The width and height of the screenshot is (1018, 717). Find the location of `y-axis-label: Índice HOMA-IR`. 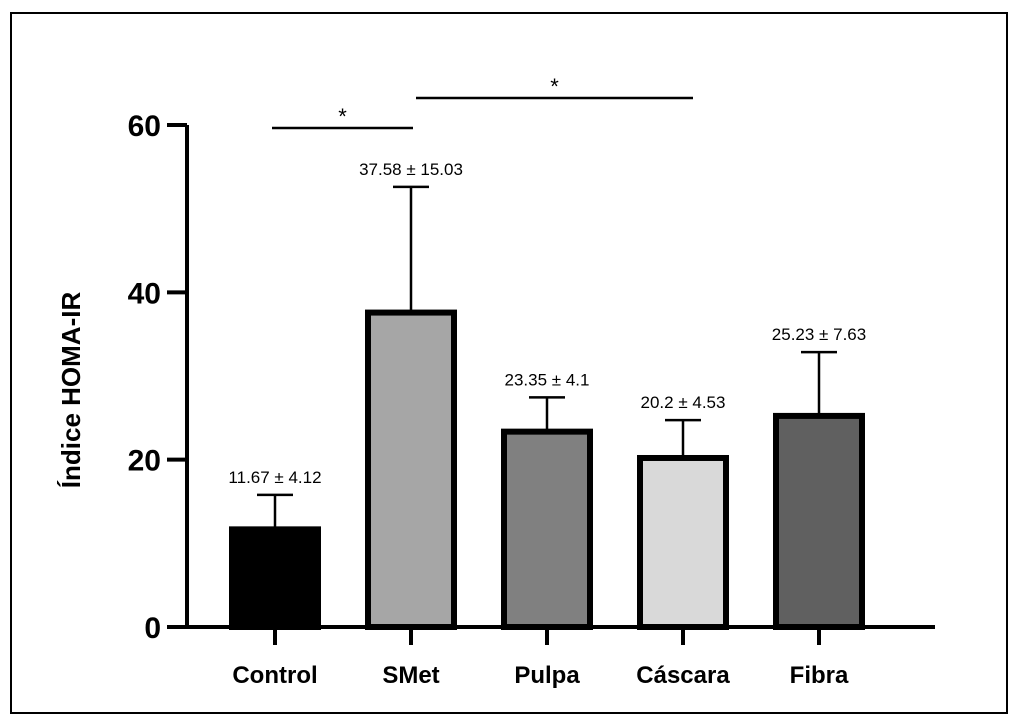

y-axis-label: Índice HOMA-IR is located at coordinates (71, 390).